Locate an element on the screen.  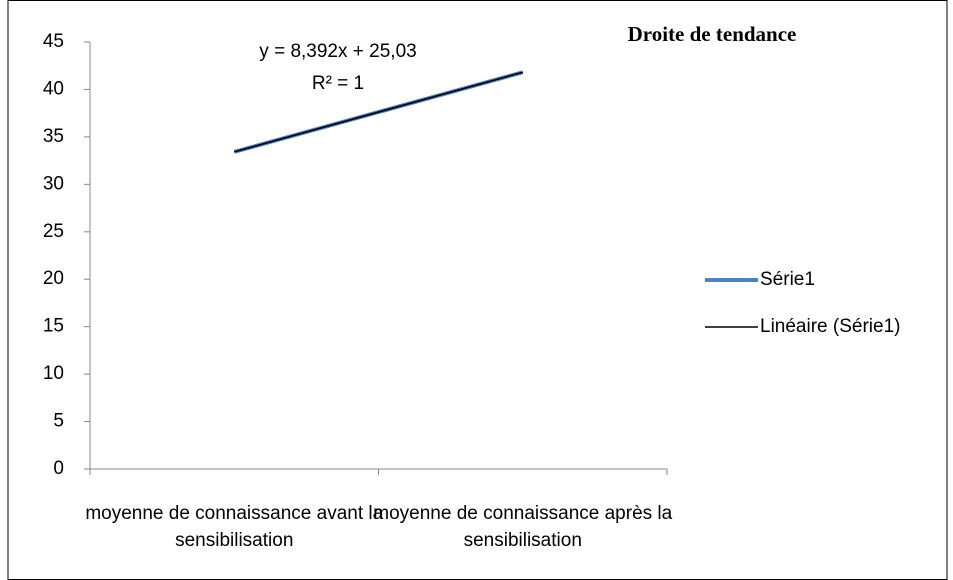
chart-title: Droite de tendance is located at coordinates (712, 34).